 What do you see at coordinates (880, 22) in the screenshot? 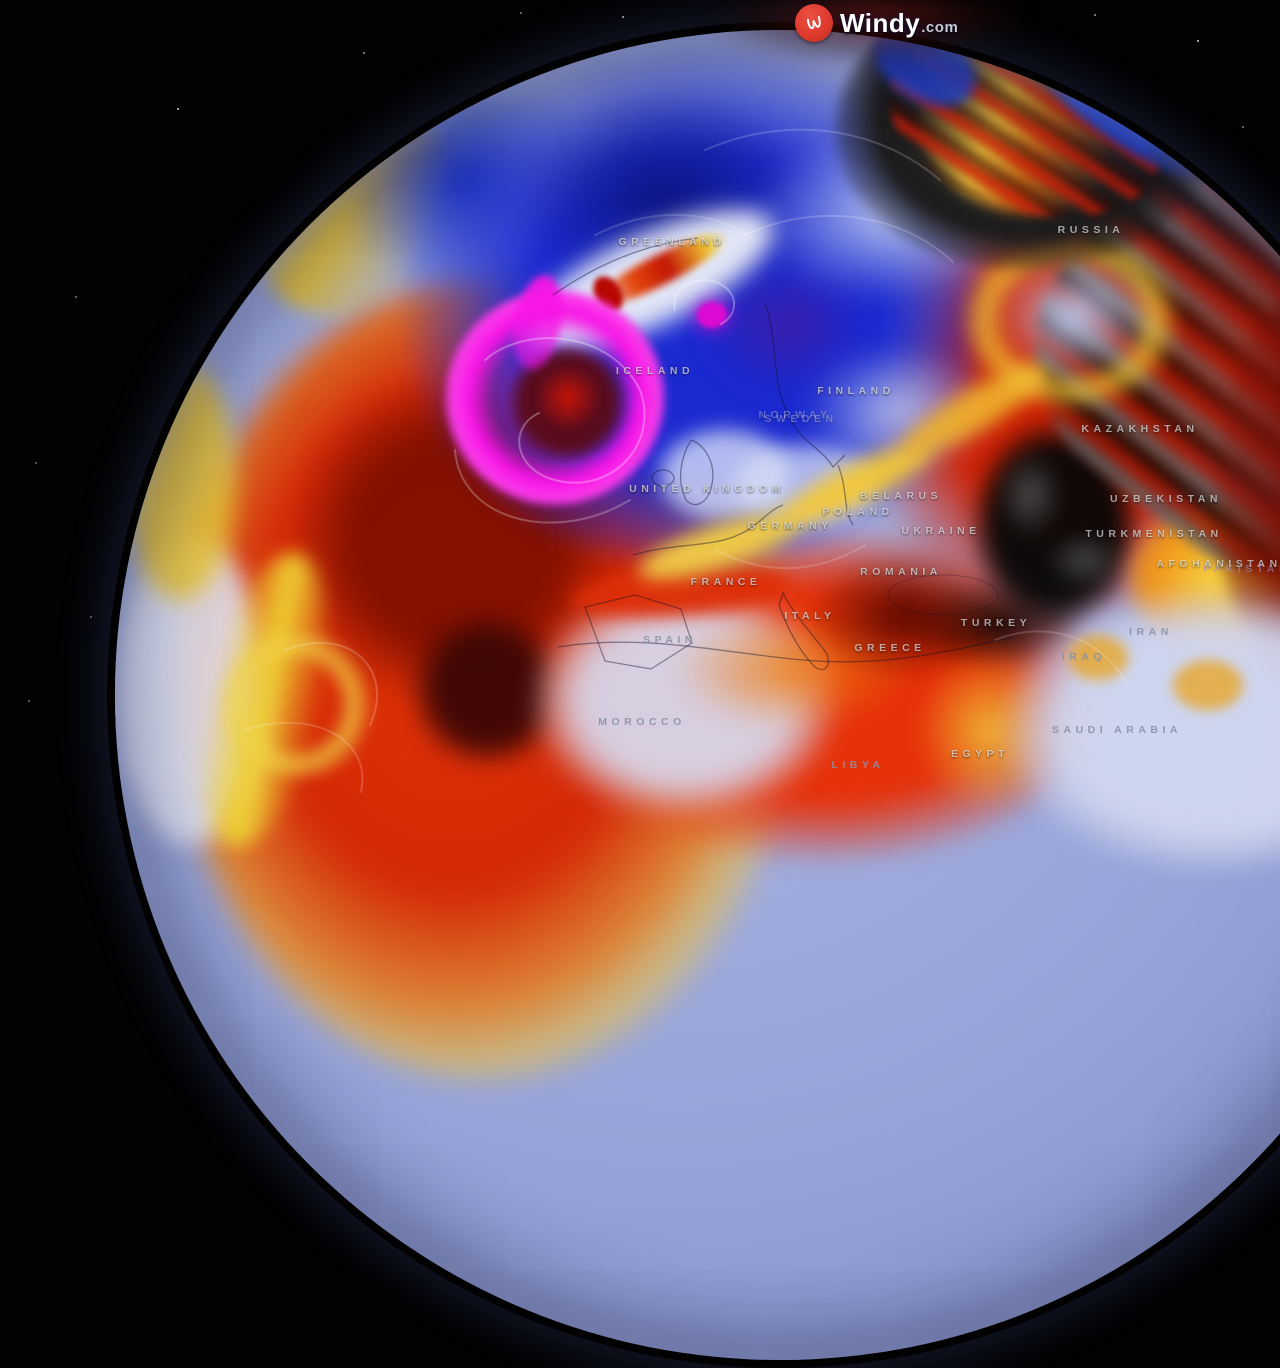
I see `brand-name: Windy` at bounding box center [880, 22].